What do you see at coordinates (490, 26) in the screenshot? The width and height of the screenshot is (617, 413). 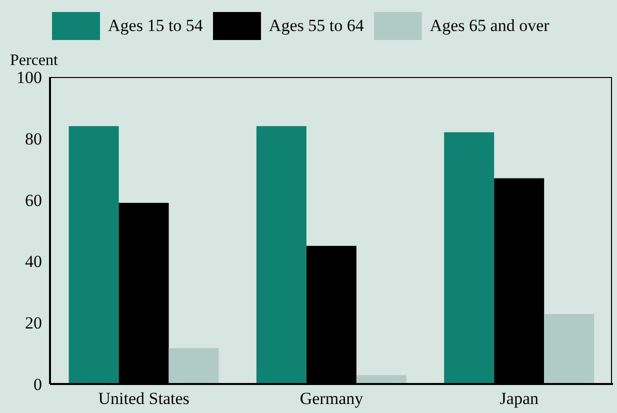 I see `legend-label: Ages 65 and over` at bounding box center [490, 26].